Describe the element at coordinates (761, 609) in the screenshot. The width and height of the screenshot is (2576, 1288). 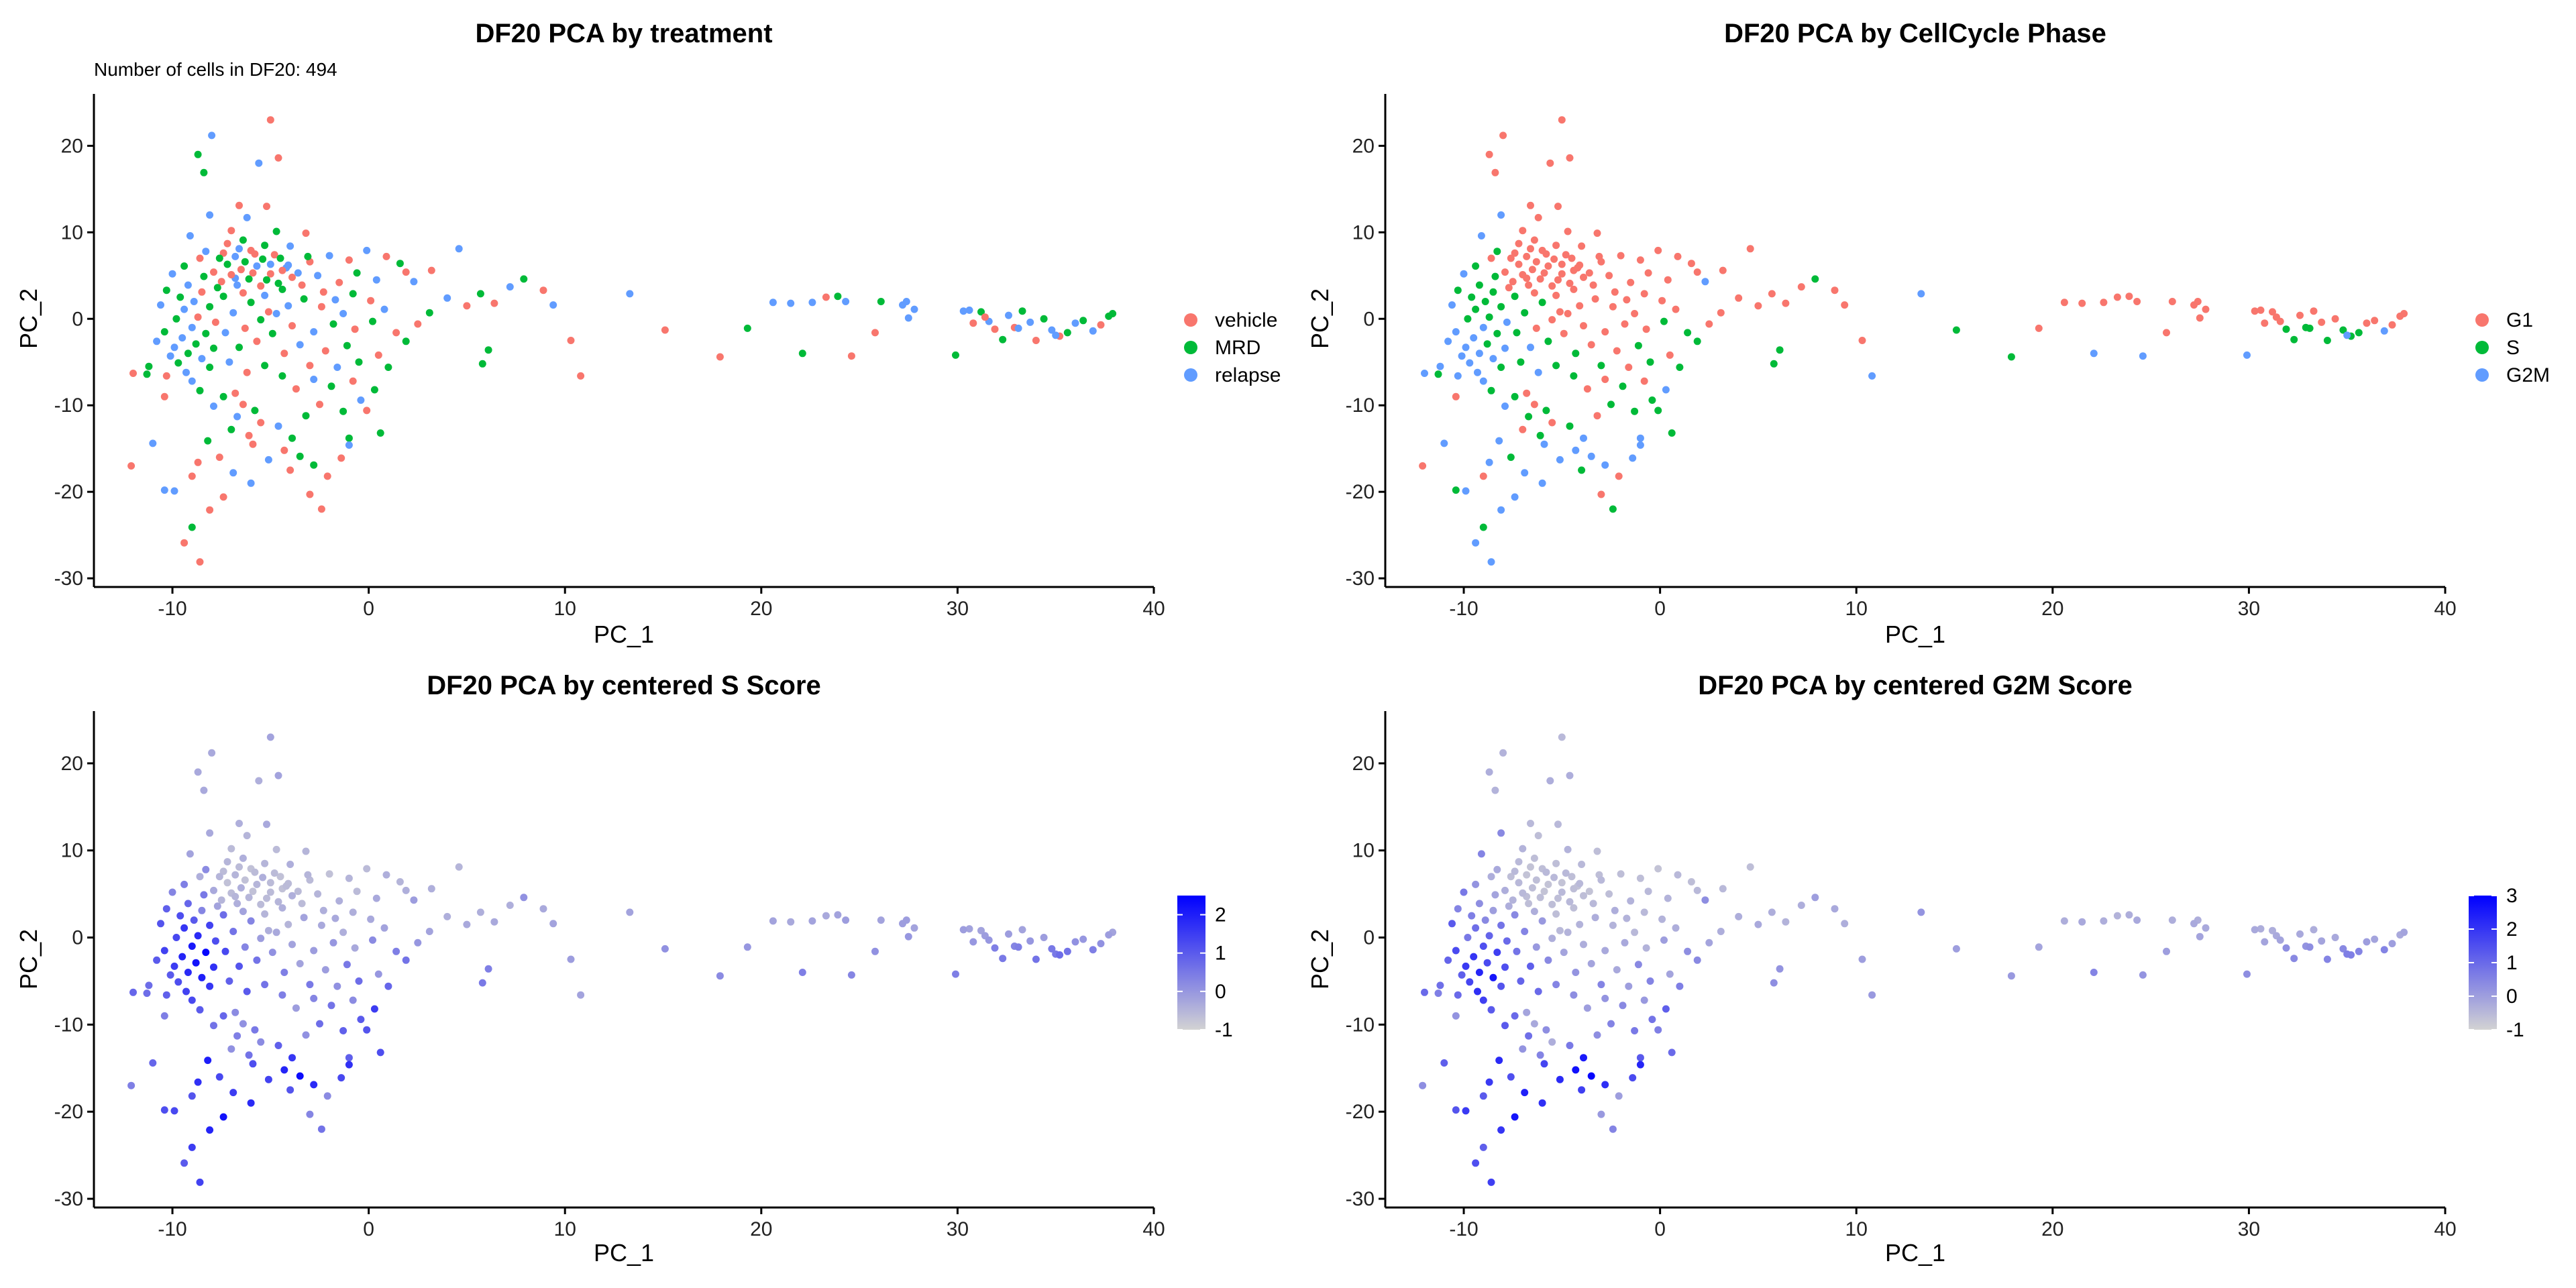
I see `x-tick-label: 20` at that location.